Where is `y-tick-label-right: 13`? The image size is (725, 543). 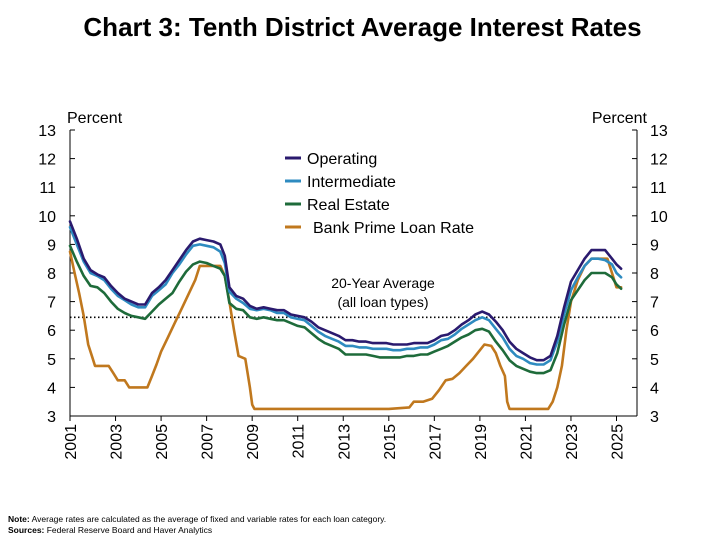 y-tick-label-right: 13 is located at coordinates (659, 131).